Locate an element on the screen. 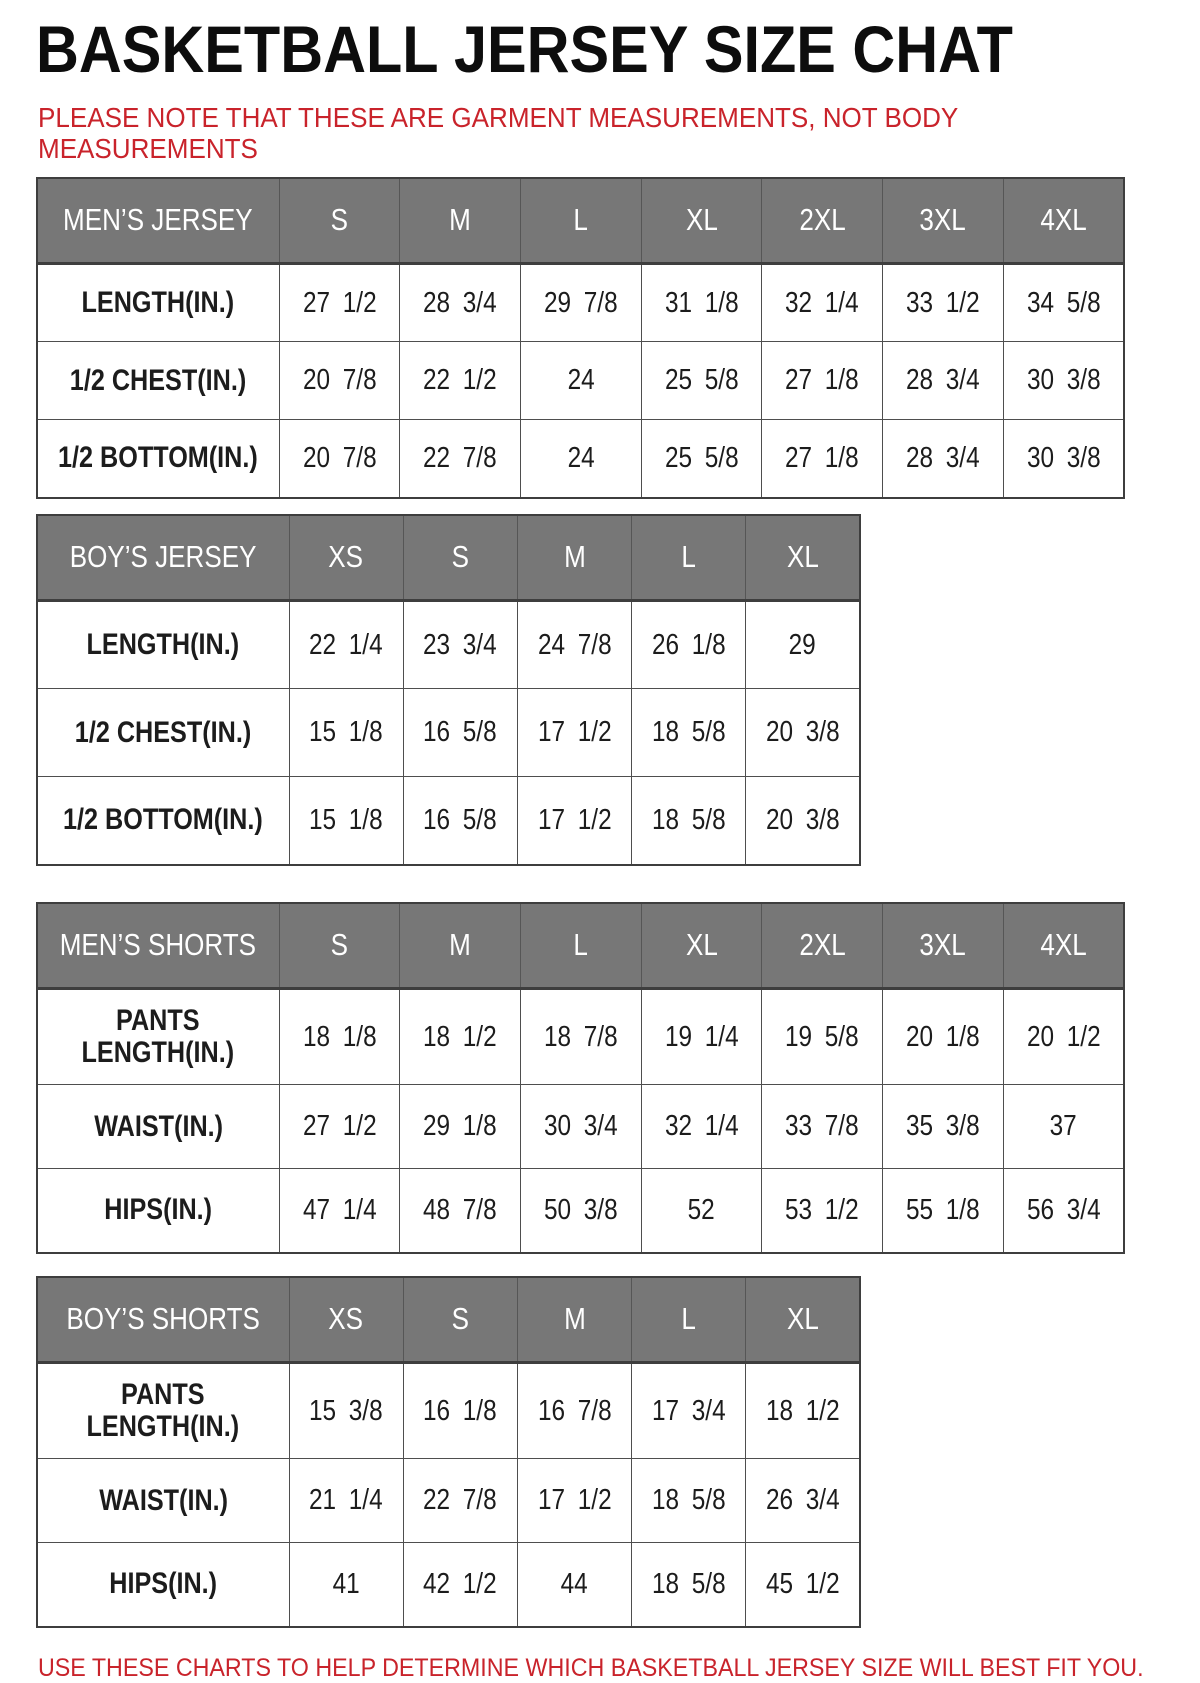  size-value-cell: 26 3/4 is located at coordinates (803, 1501).